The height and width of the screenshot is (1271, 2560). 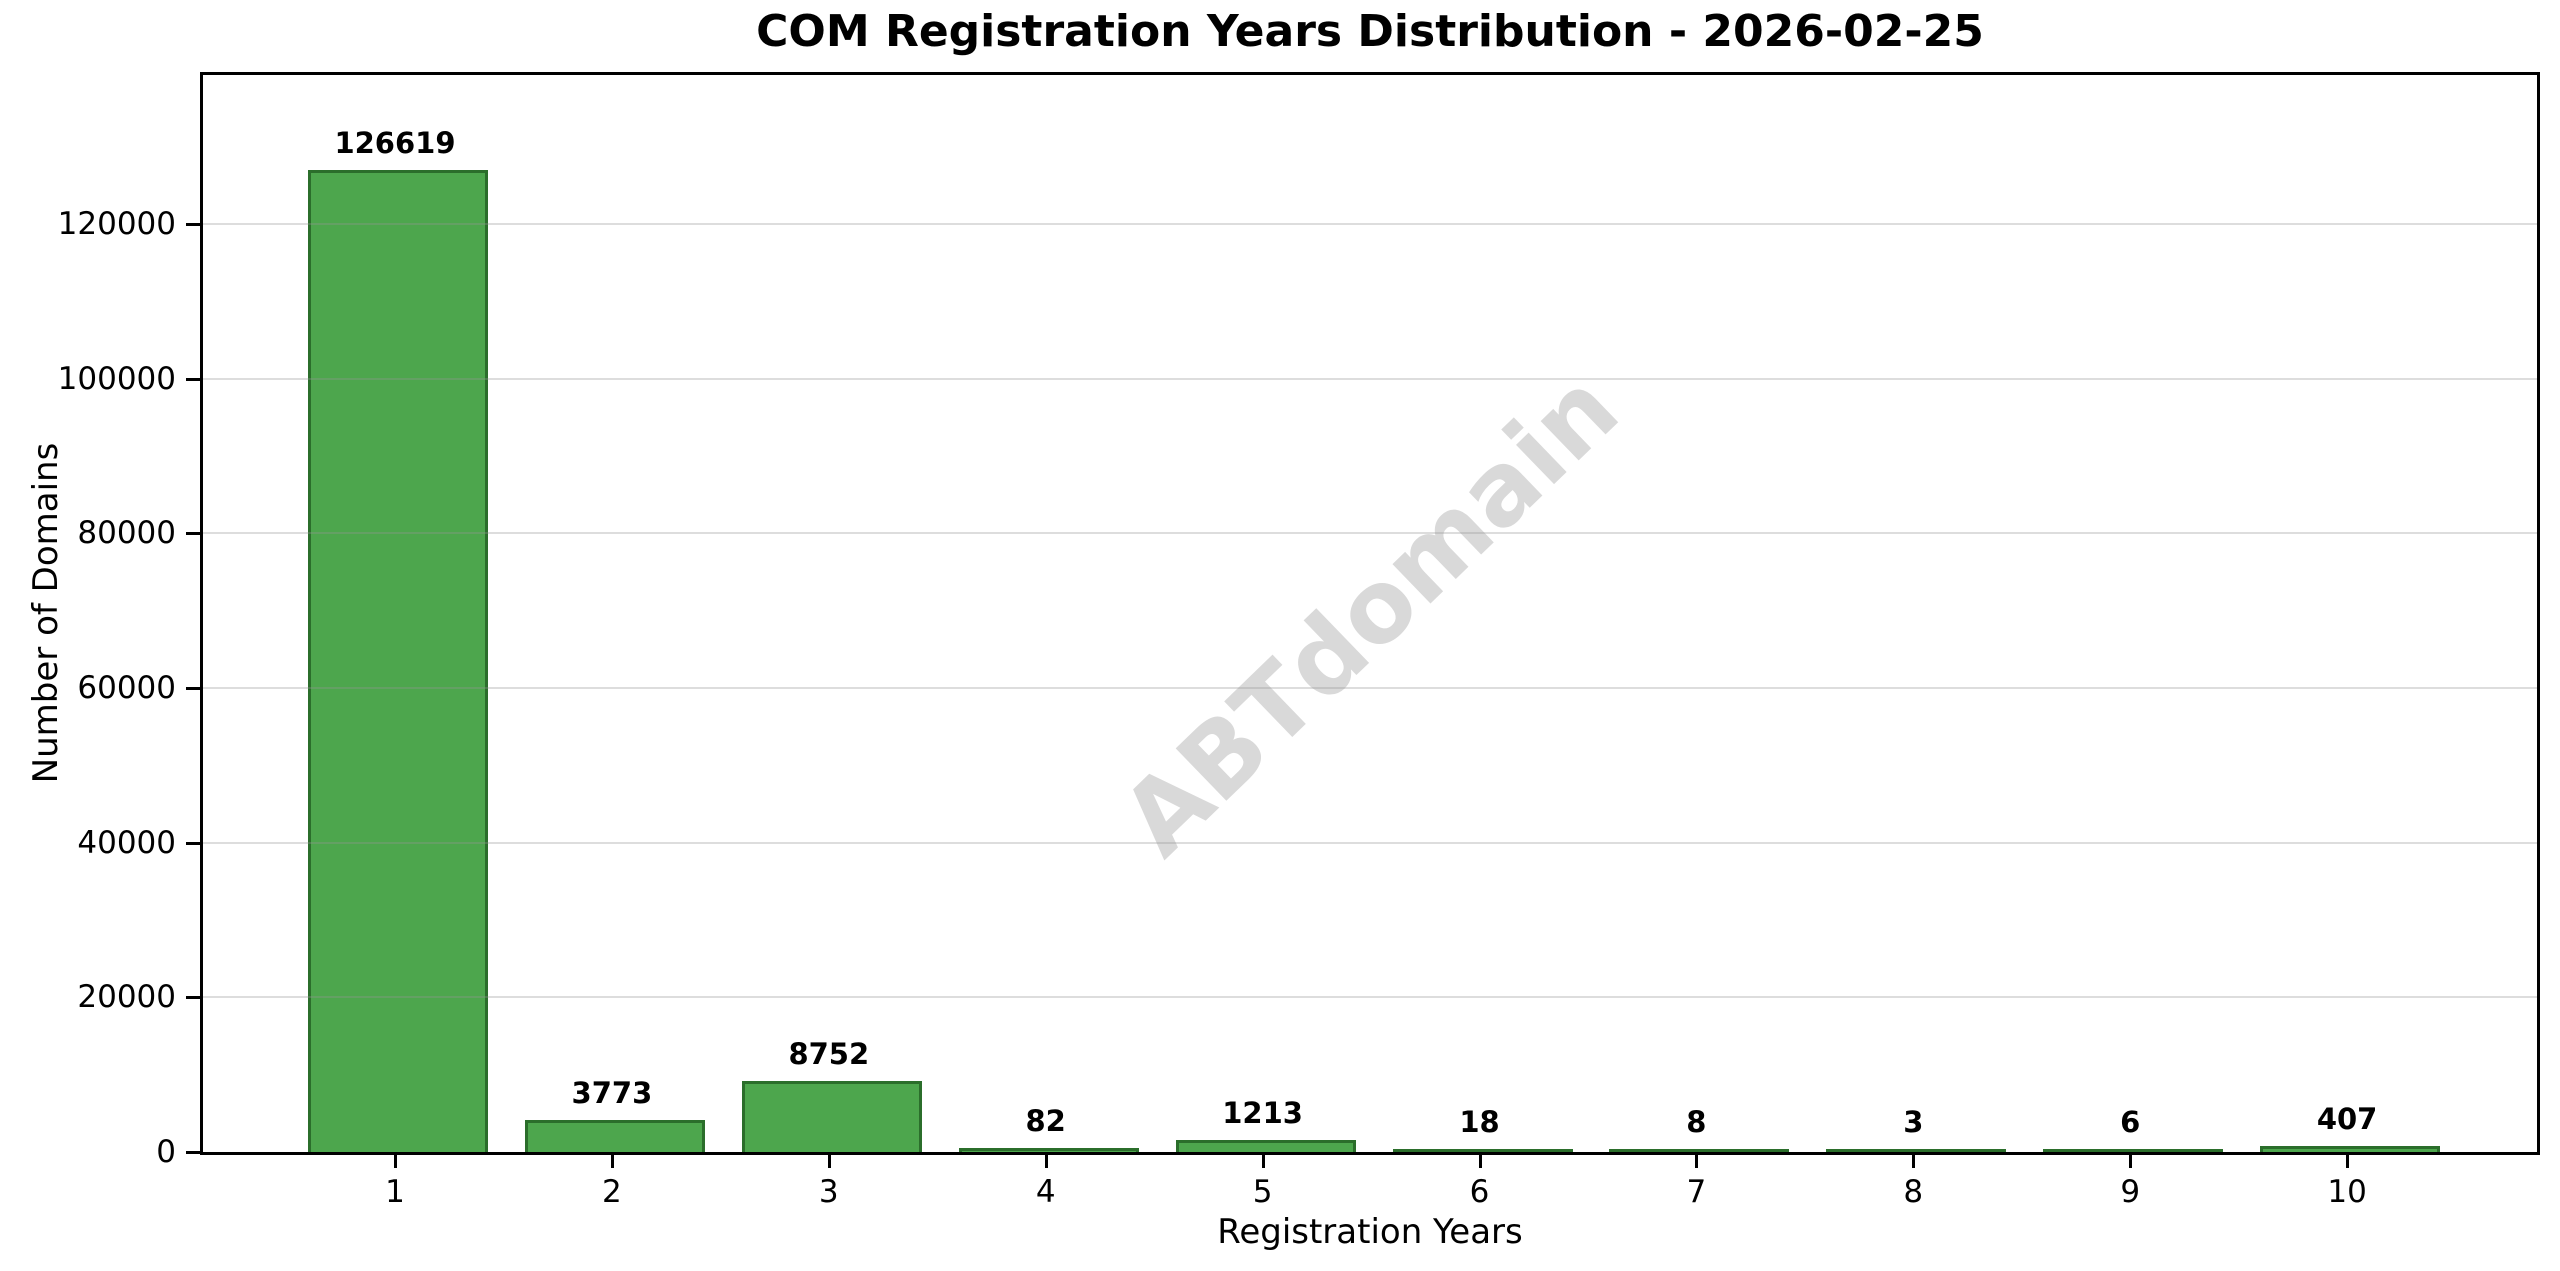 What do you see at coordinates (2347, 1192) in the screenshot?
I see `x-tick-label-10: 10` at bounding box center [2347, 1192].